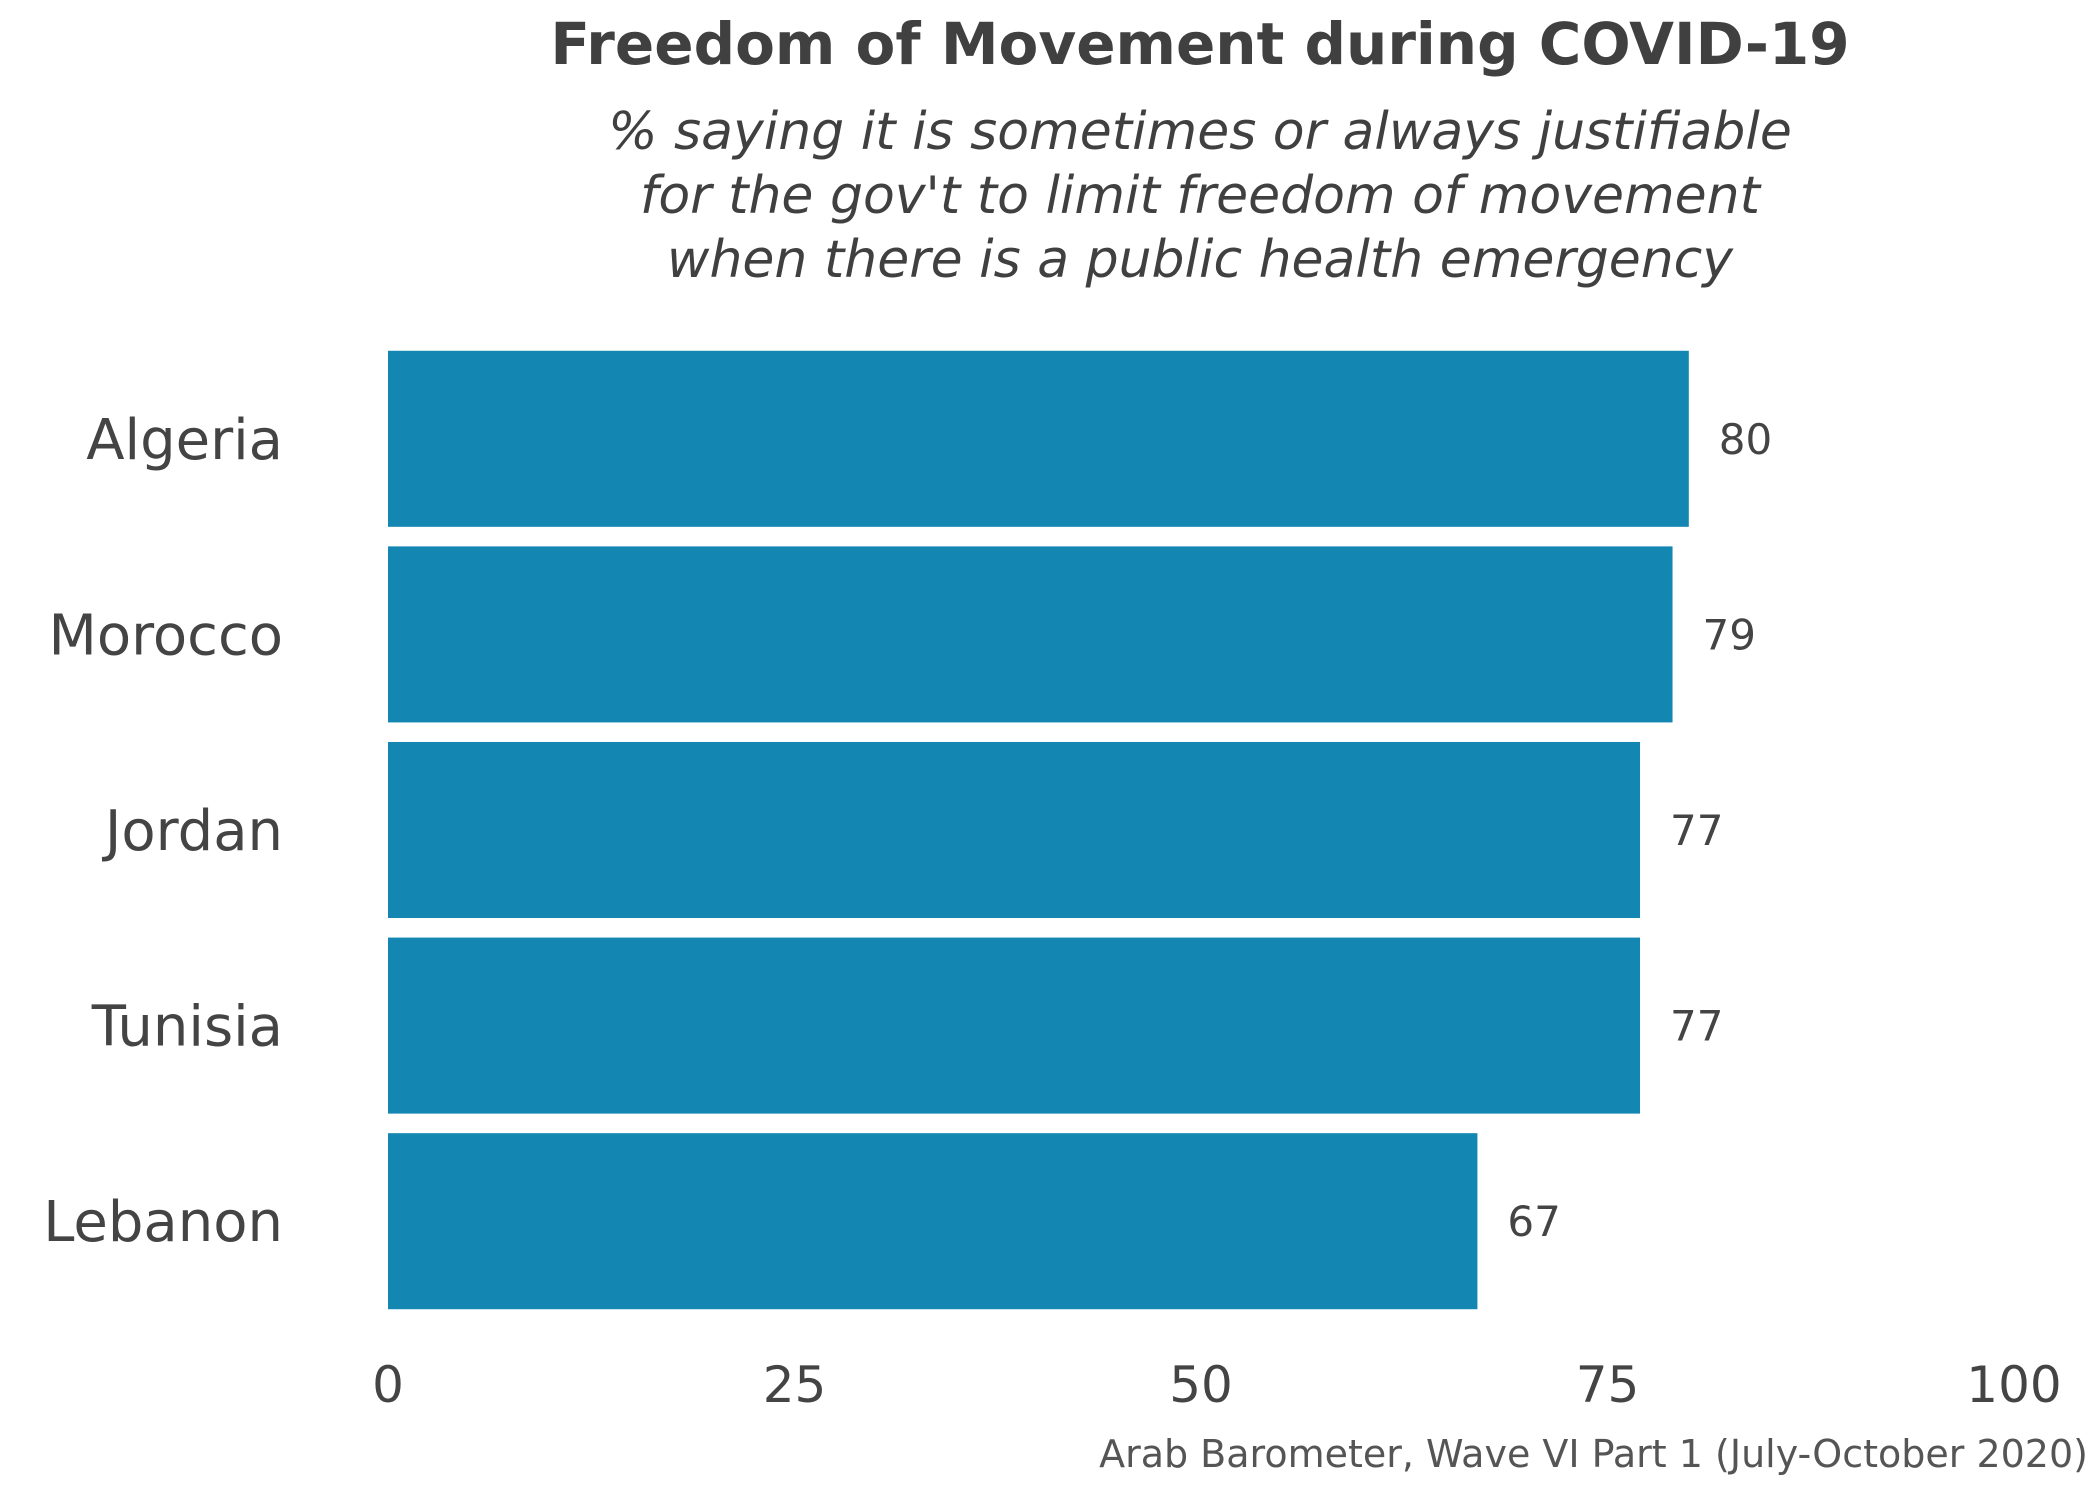  I want to click on x-tick-label-75: 75, so click(1608, 1385).